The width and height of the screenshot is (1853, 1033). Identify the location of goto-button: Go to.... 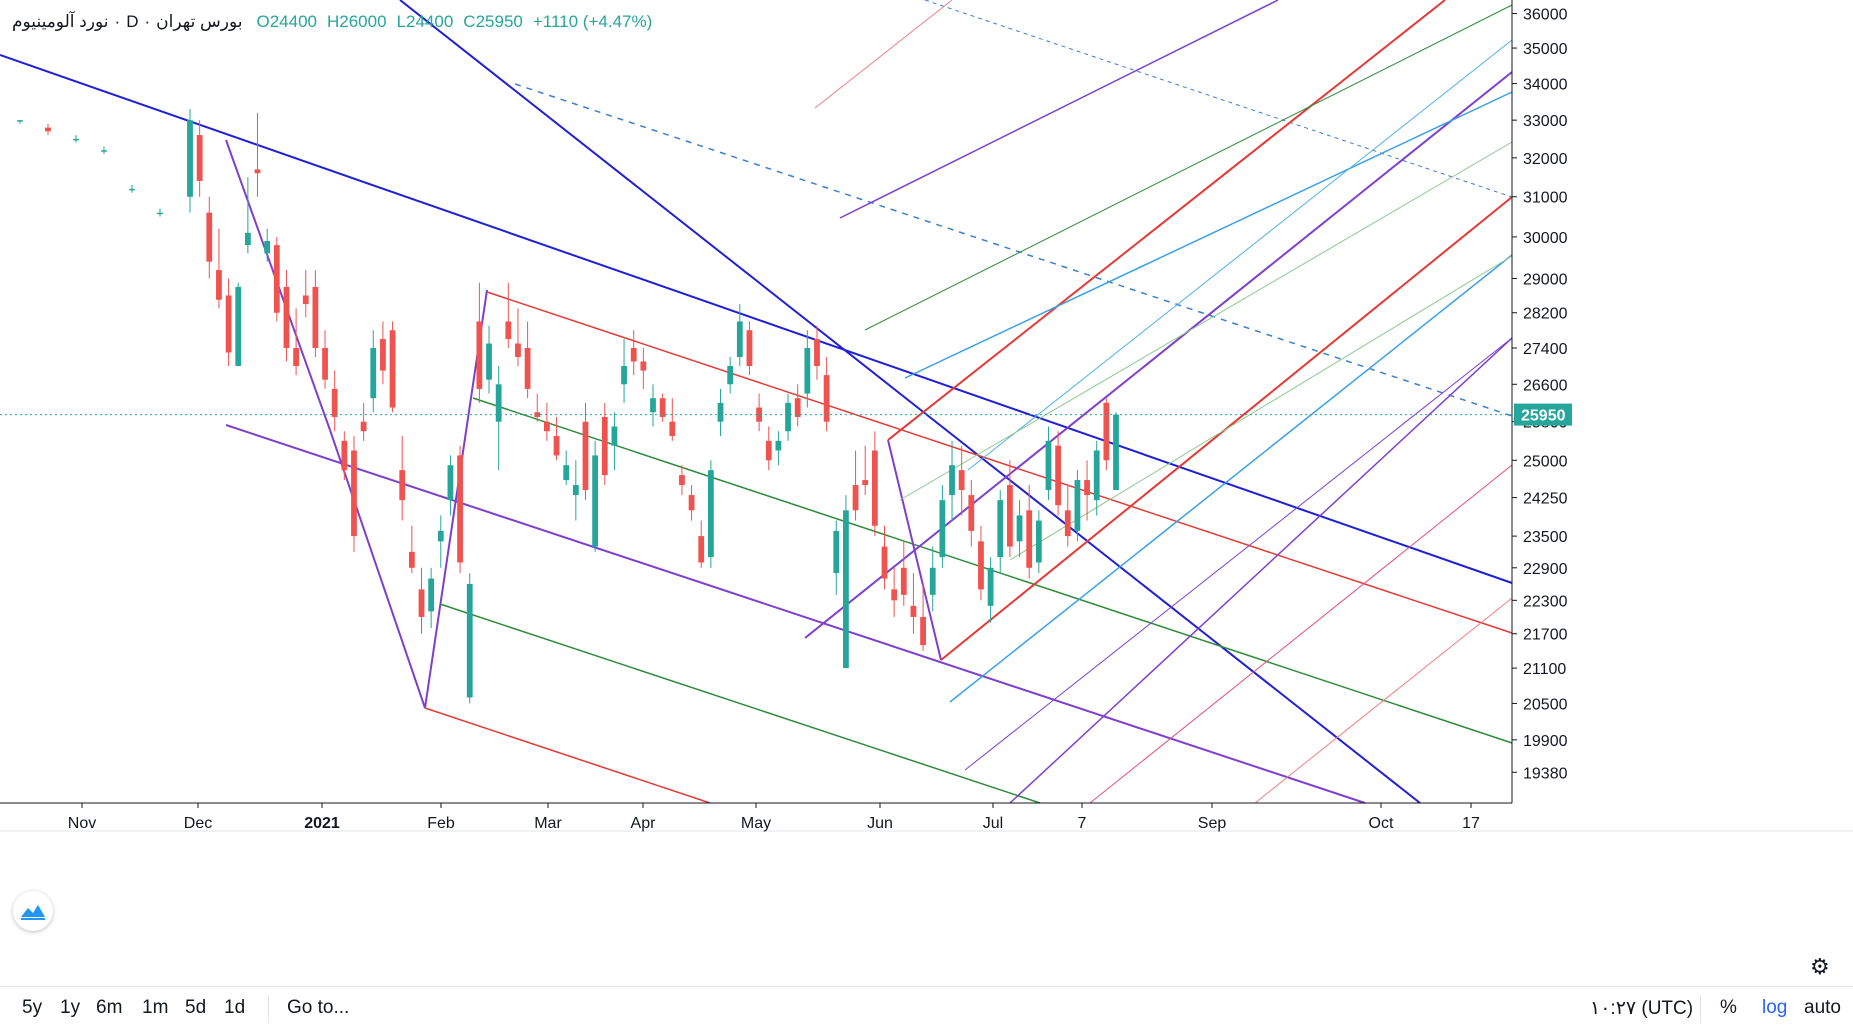
(318, 1007).